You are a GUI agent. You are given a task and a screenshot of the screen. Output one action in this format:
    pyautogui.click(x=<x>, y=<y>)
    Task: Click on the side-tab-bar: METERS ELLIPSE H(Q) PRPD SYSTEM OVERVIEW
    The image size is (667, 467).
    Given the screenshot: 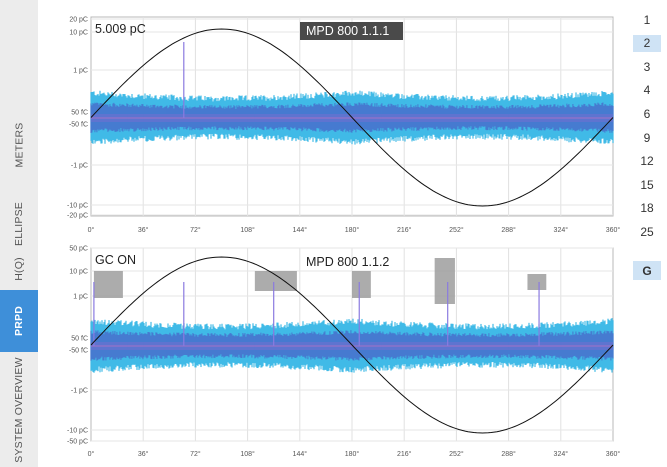 What is the action you would take?
    pyautogui.click(x=19, y=233)
    